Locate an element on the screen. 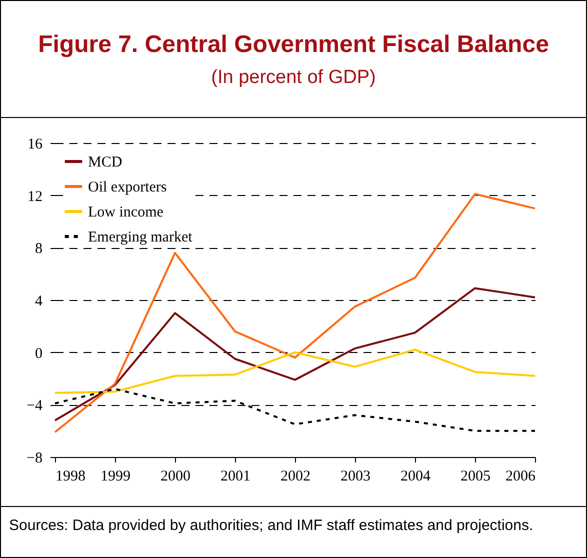 The image size is (587, 558). chart-subtitle: (In percent of GDP) is located at coordinates (293, 78).